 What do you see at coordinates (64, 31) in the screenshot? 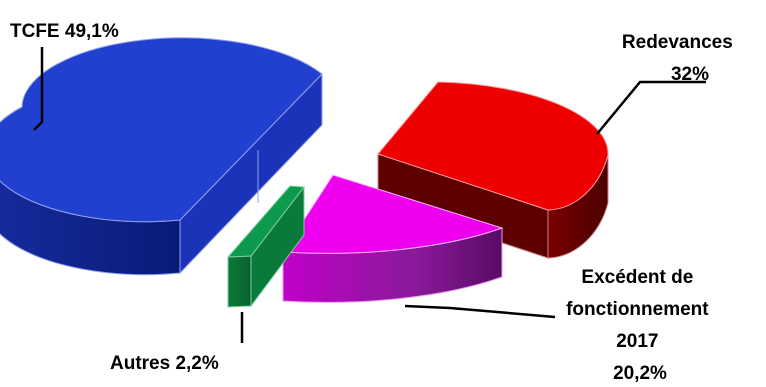
I see `label-tcfe: TCFE 49,1%` at bounding box center [64, 31].